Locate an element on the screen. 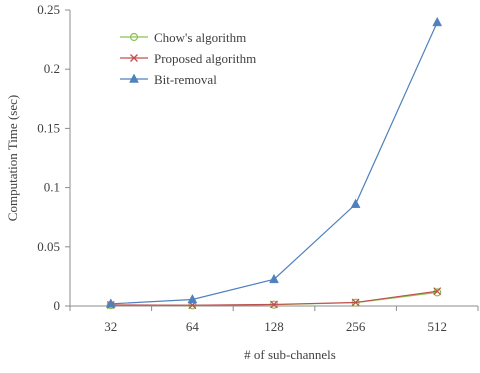 Image resolution: width=480 pixels, height=373 pixels. y-tick-label: 0 is located at coordinates (57, 305).